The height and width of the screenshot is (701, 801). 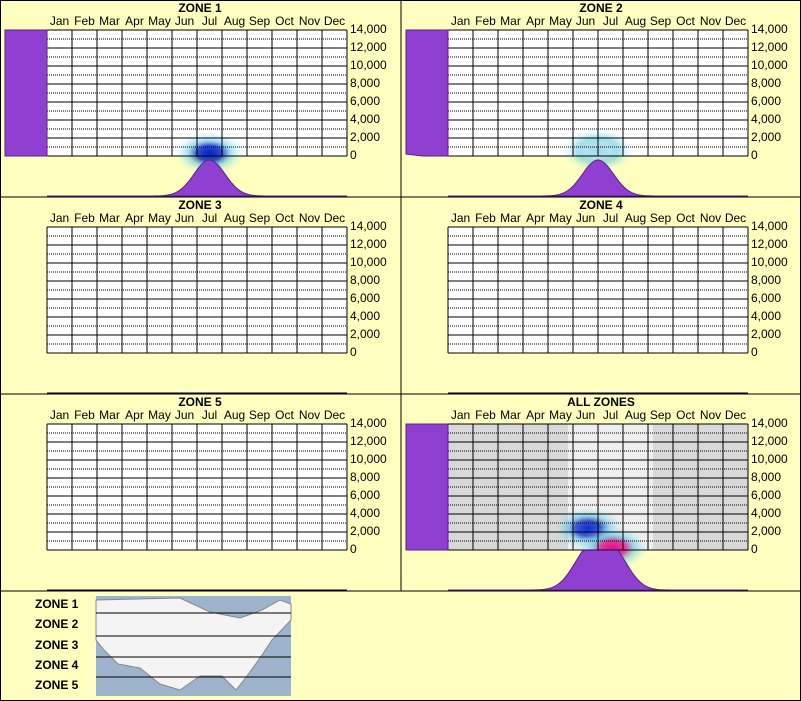 What do you see at coordinates (210, 153) in the screenshot?
I see `hotspot` at bounding box center [210, 153].